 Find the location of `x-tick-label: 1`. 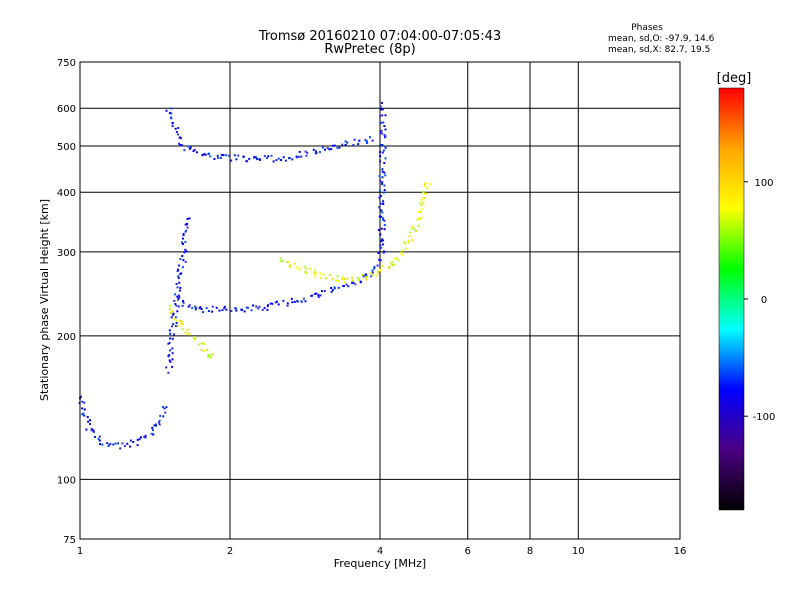

x-tick-label: 1 is located at coordinates (80, 551).